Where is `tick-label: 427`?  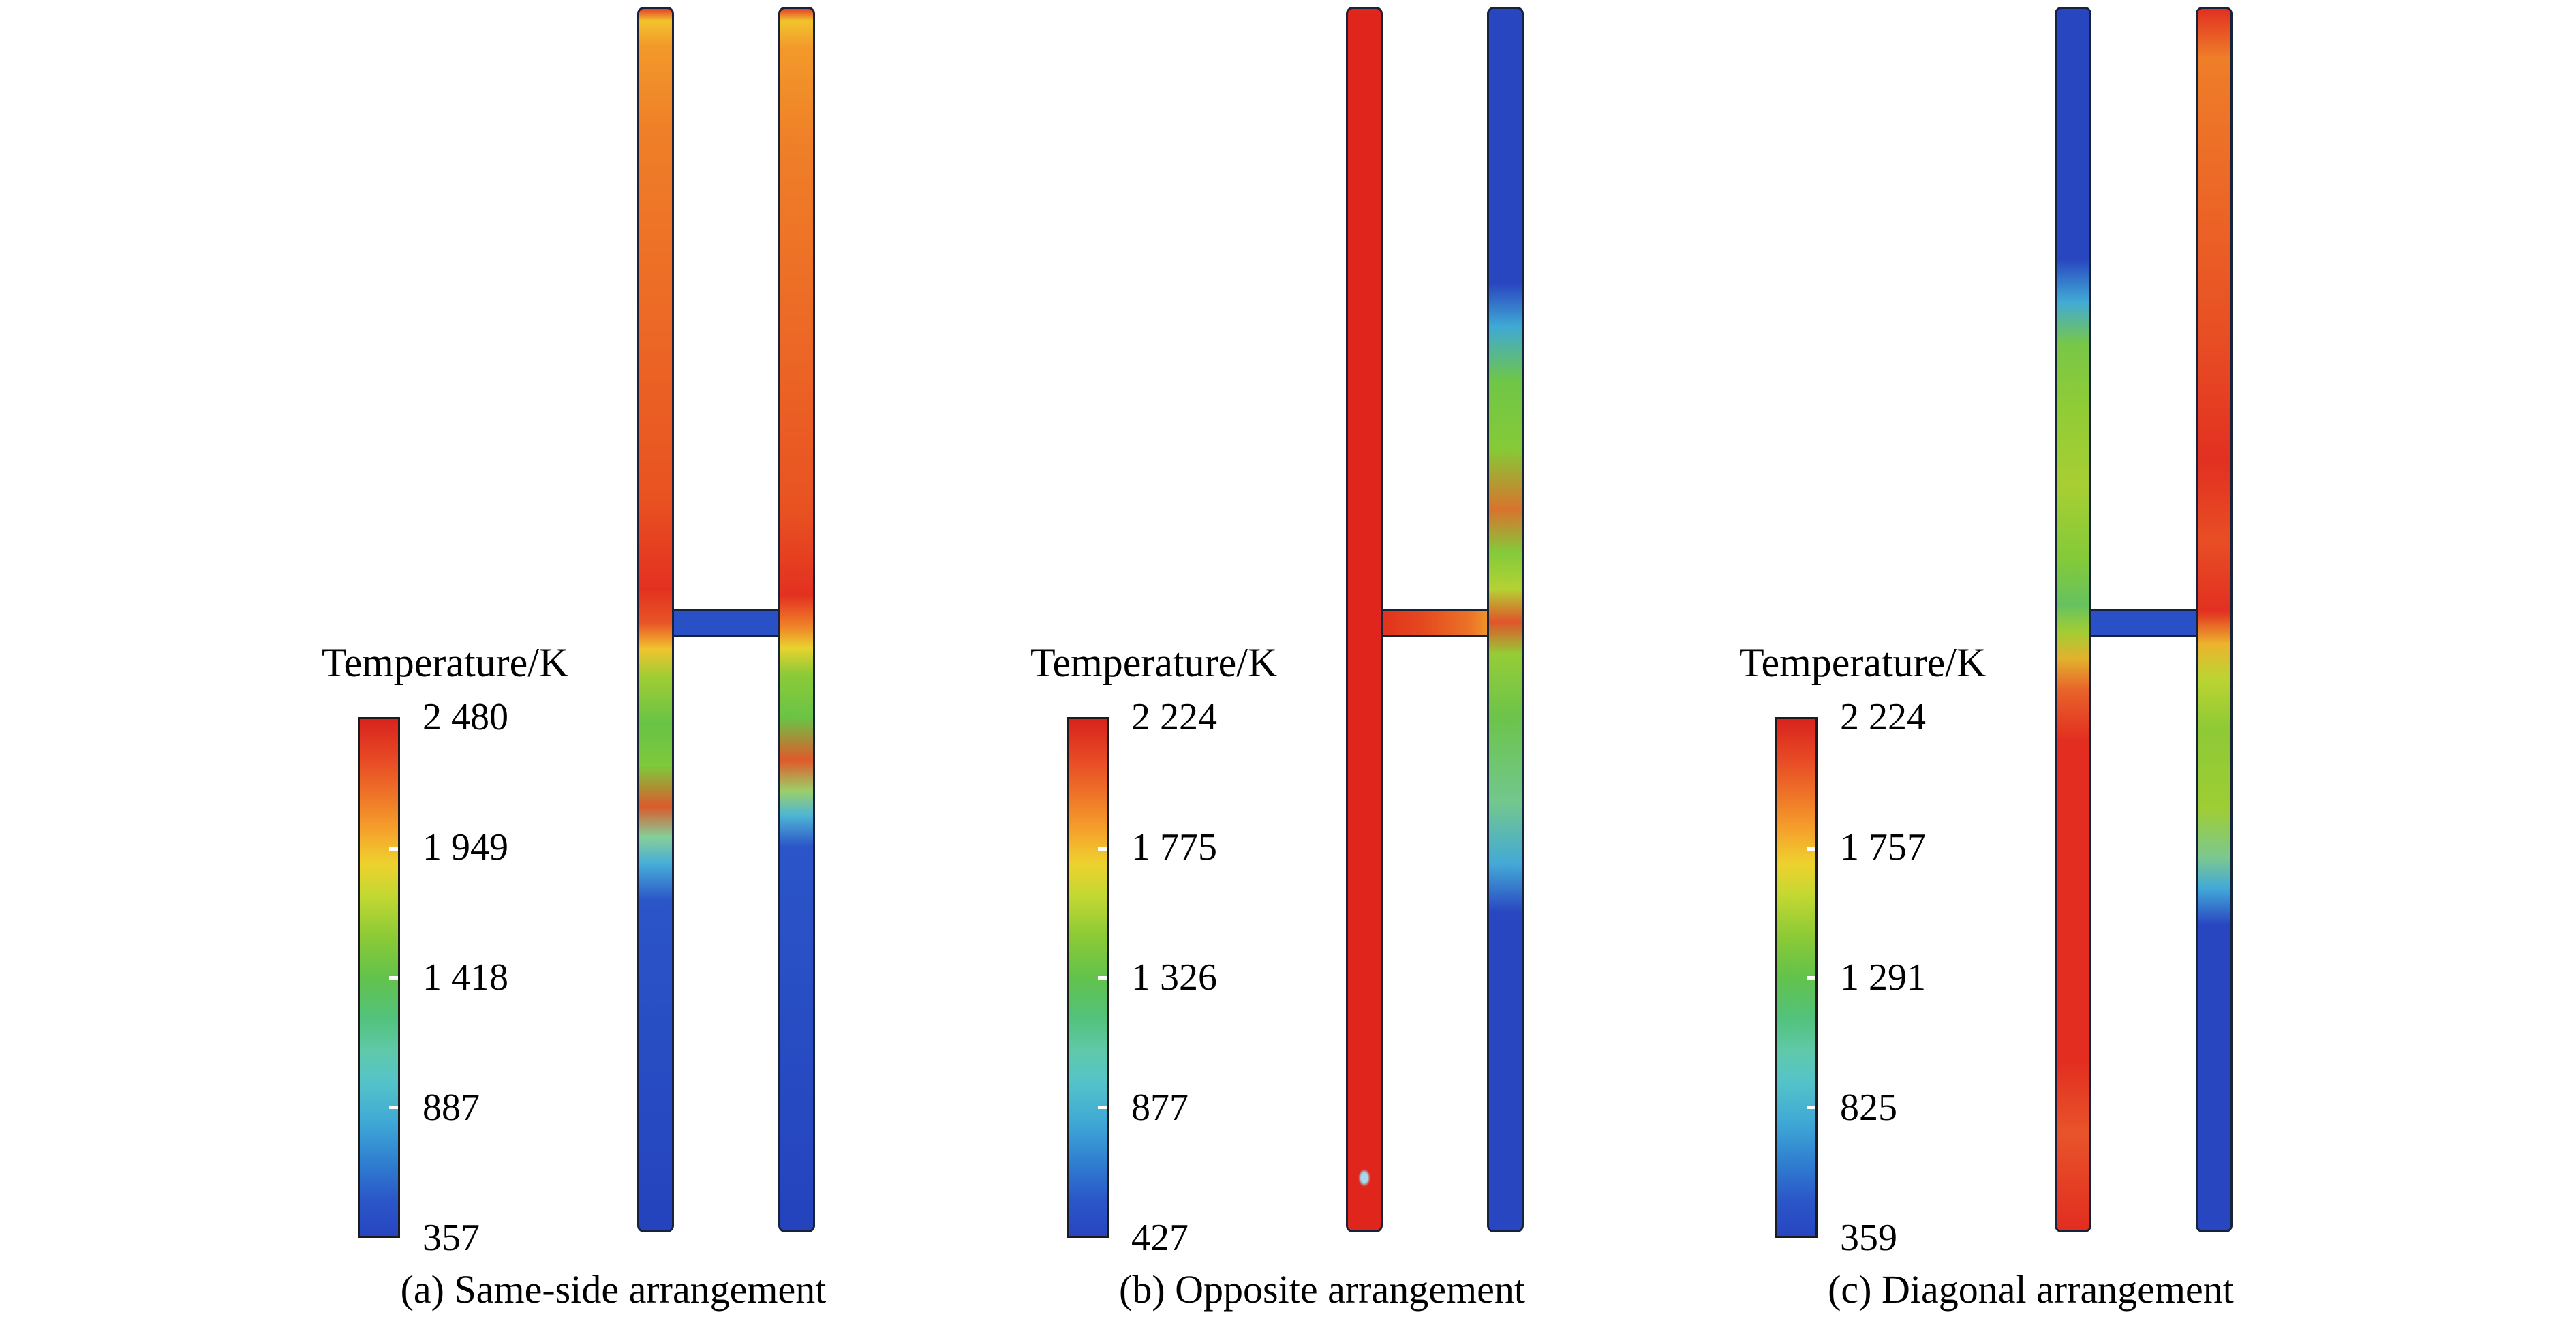
tick-label: 427 is located at coordinates (1160, 1238).